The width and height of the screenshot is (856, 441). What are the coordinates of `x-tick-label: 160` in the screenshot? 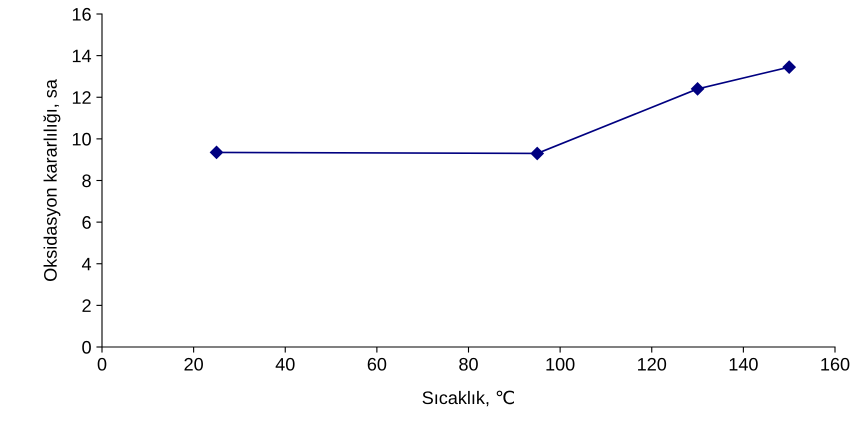 It's located at (835, 364).